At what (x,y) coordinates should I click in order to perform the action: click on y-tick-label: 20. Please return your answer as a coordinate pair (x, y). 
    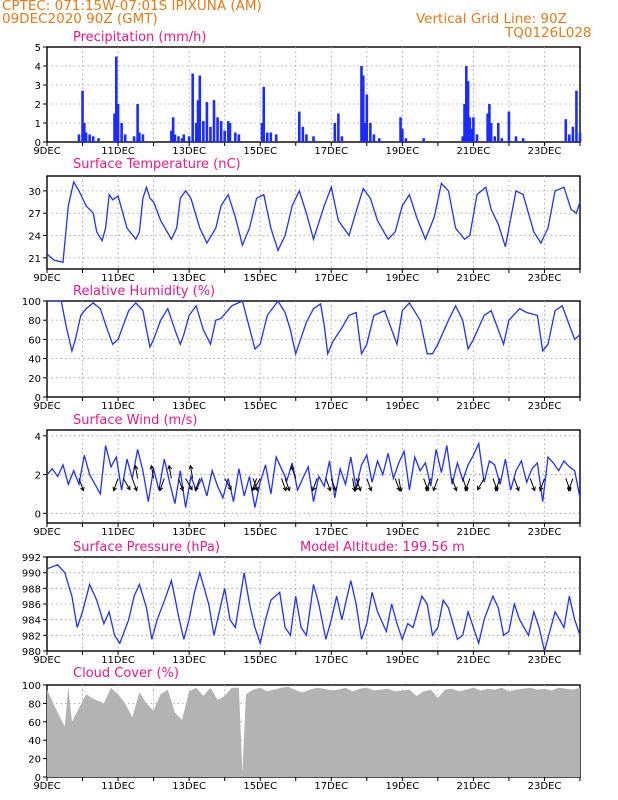
    Looking at the image, I should click on (34, 379).